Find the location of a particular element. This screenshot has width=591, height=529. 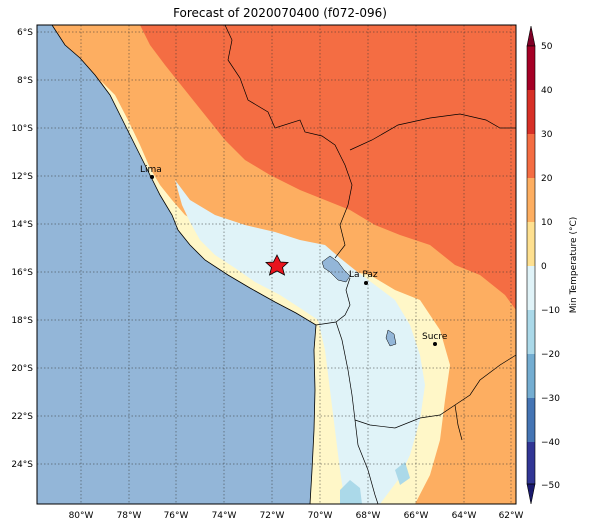

map-title: Forecast of 2020070400 (f072-096) is located at coordinates (280, 13).